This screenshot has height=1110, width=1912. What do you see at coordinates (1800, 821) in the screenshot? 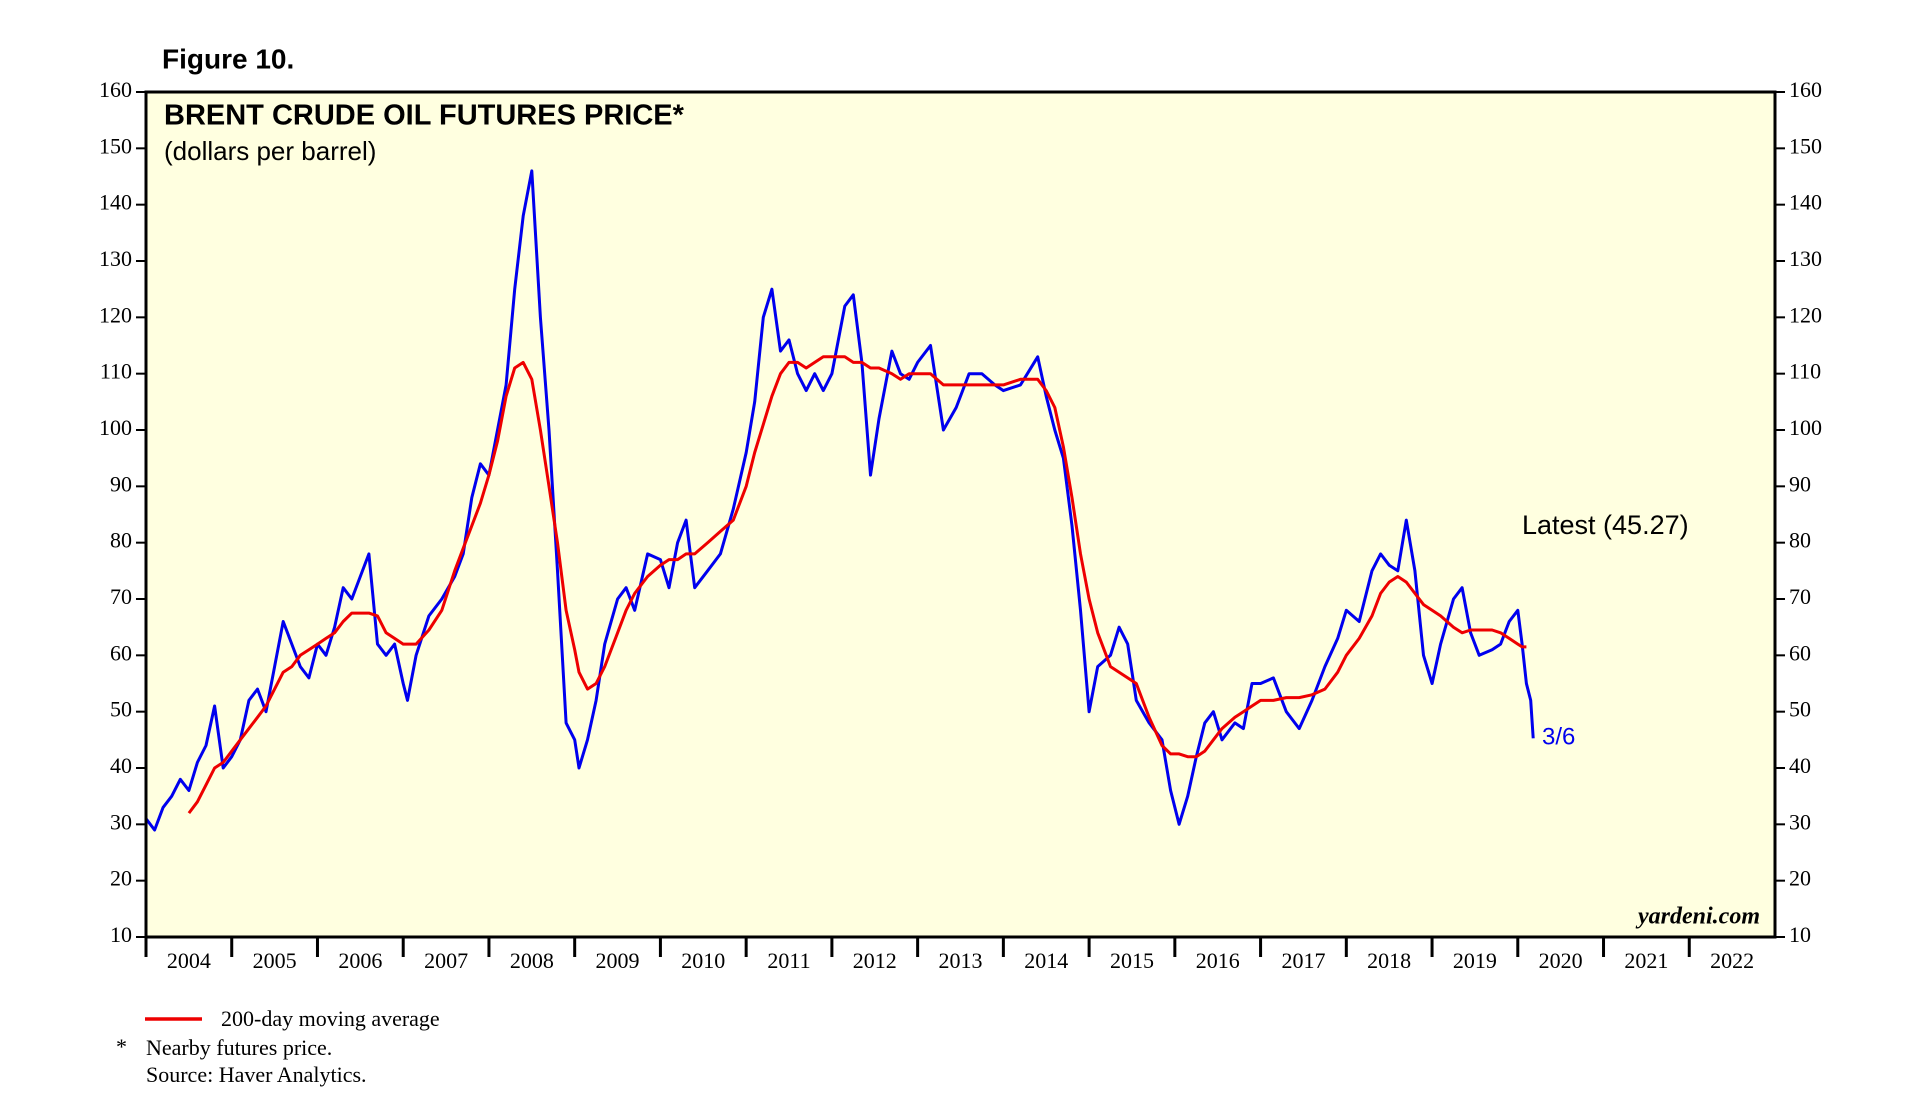
I see `y2-tick-label: 30` at bounding box center [1800, 821].